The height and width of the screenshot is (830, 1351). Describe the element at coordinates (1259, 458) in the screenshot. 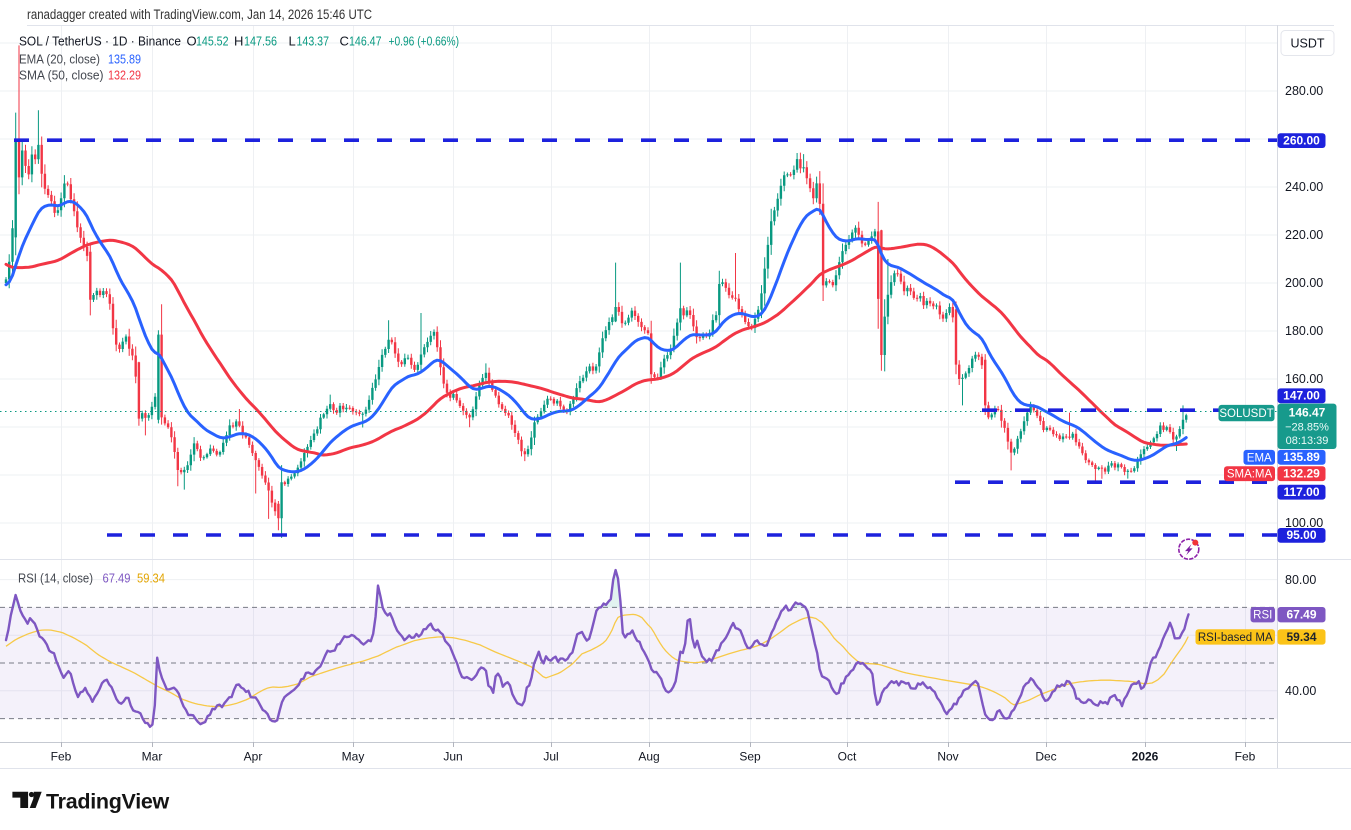

I see `svg-text: EMA` at that location.